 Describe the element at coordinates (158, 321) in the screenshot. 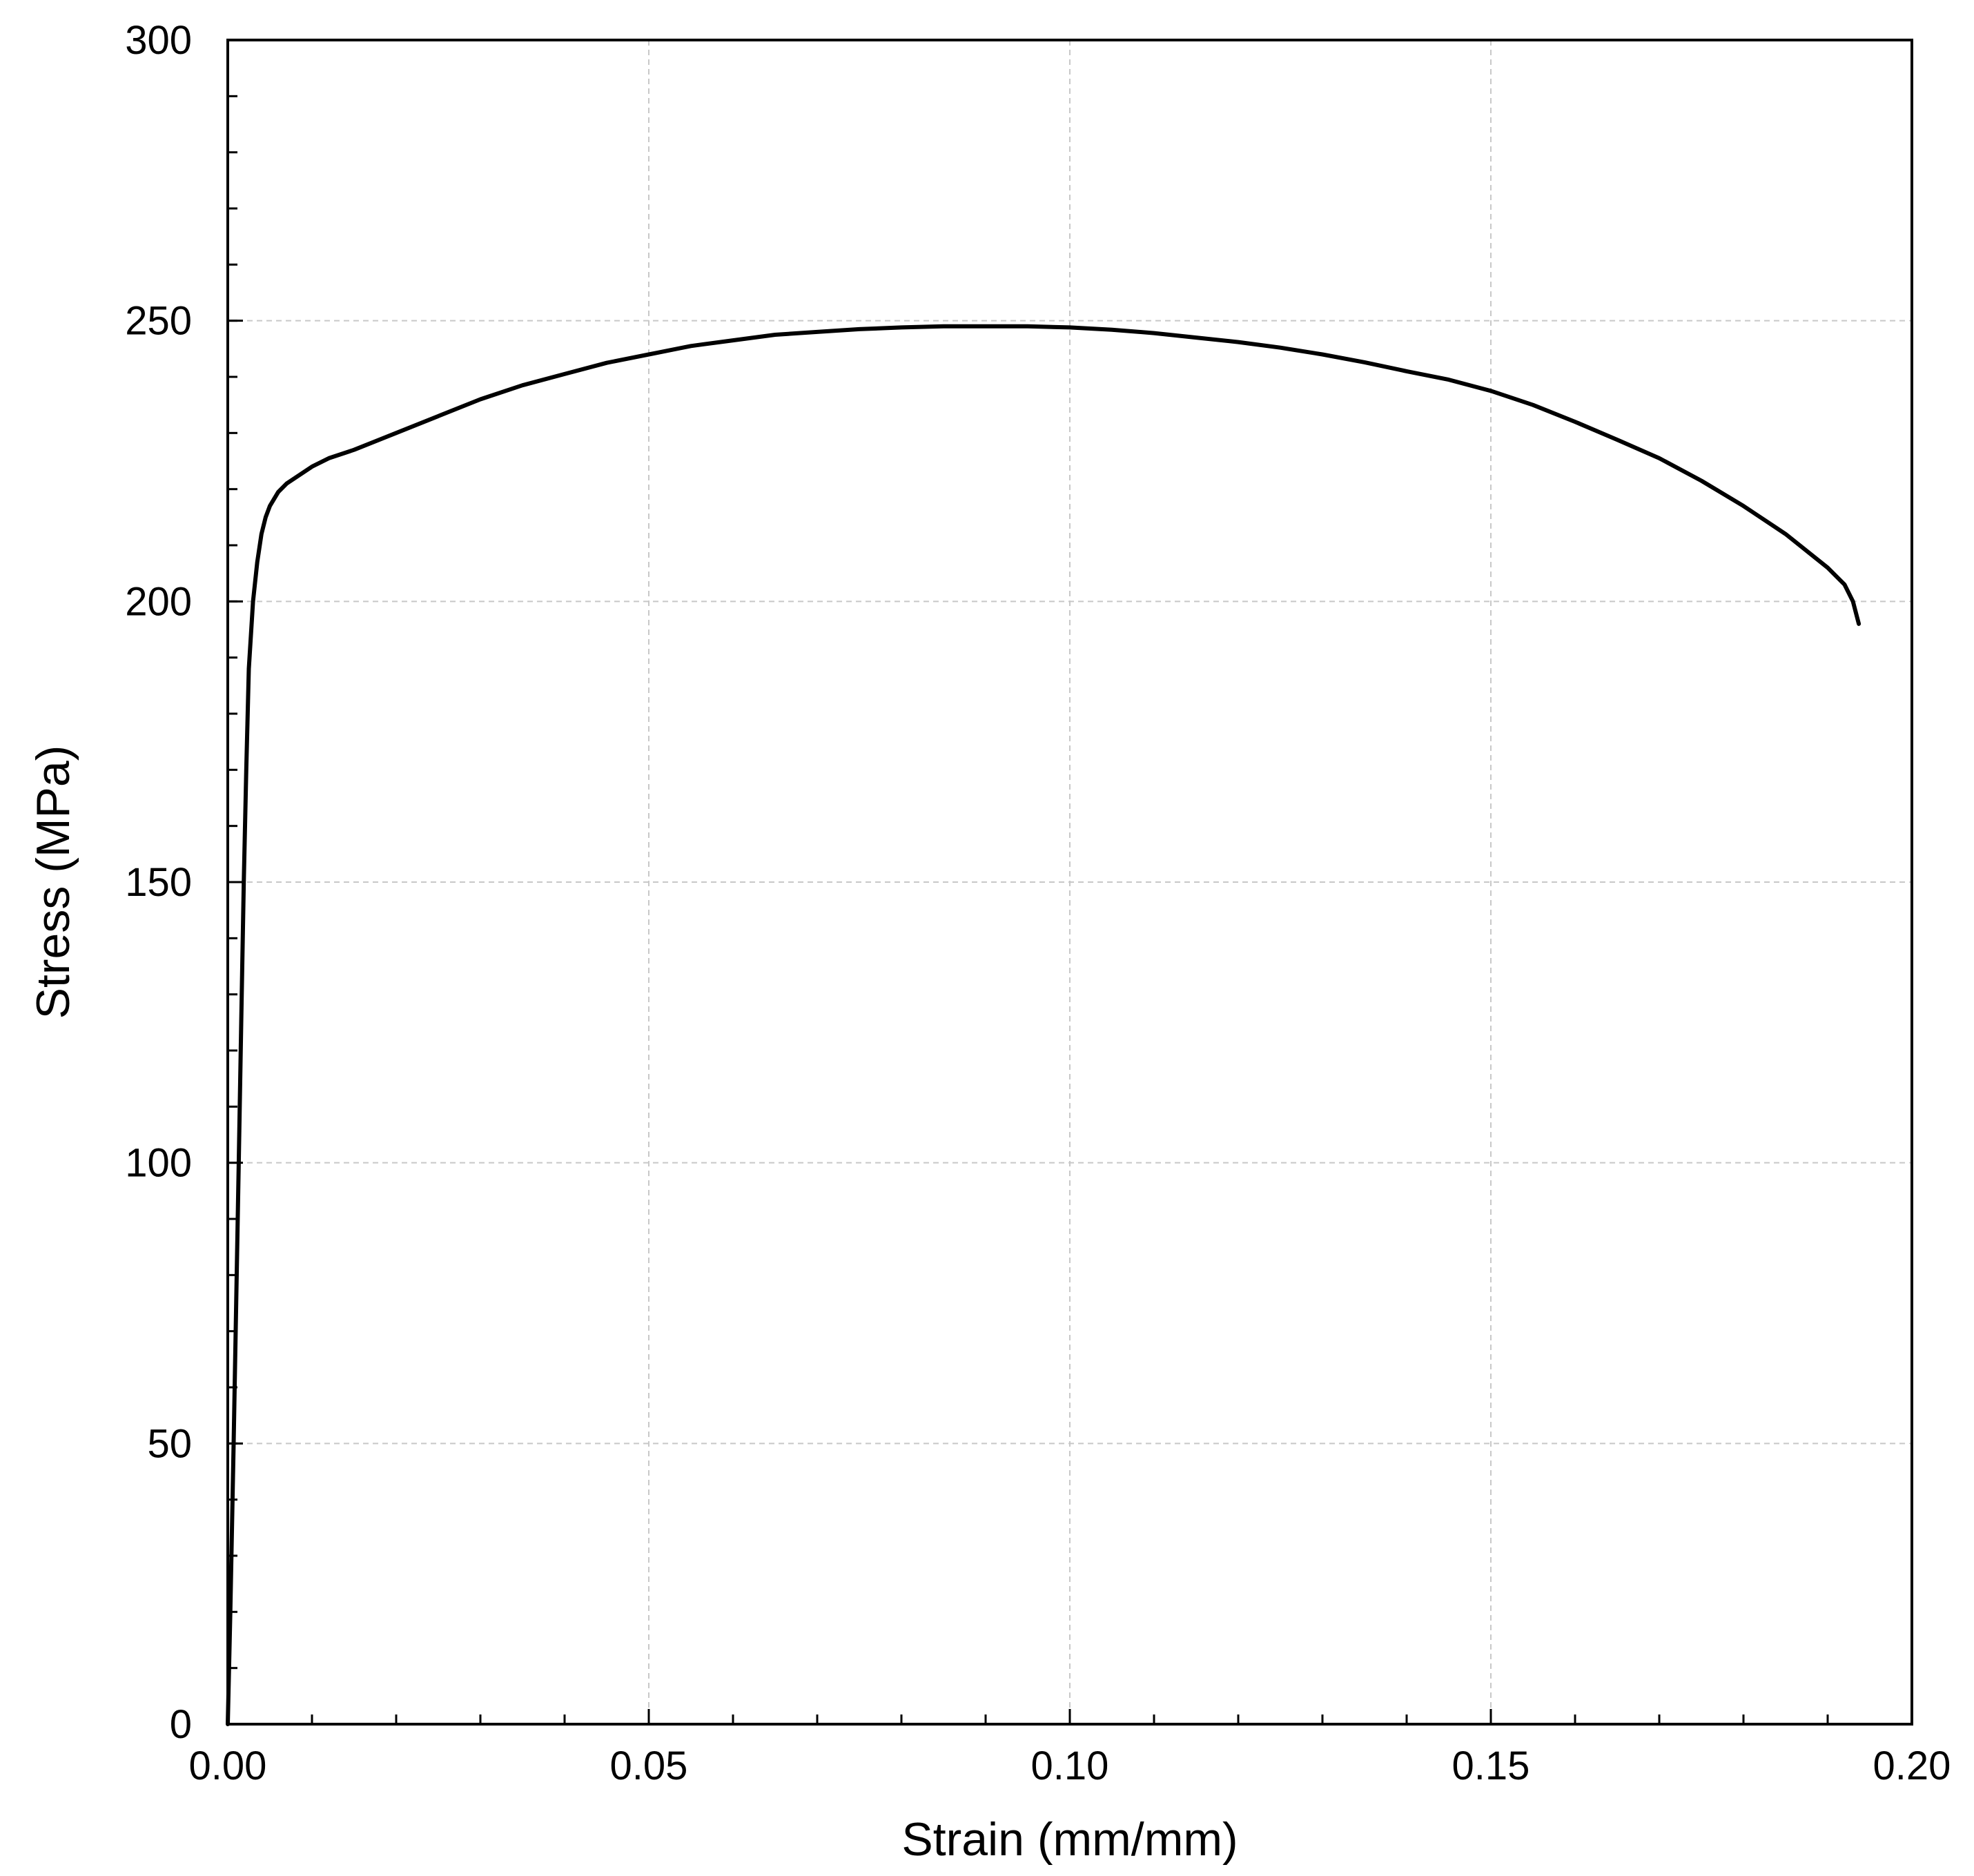

I see `y-tick-label: 250` at that location.